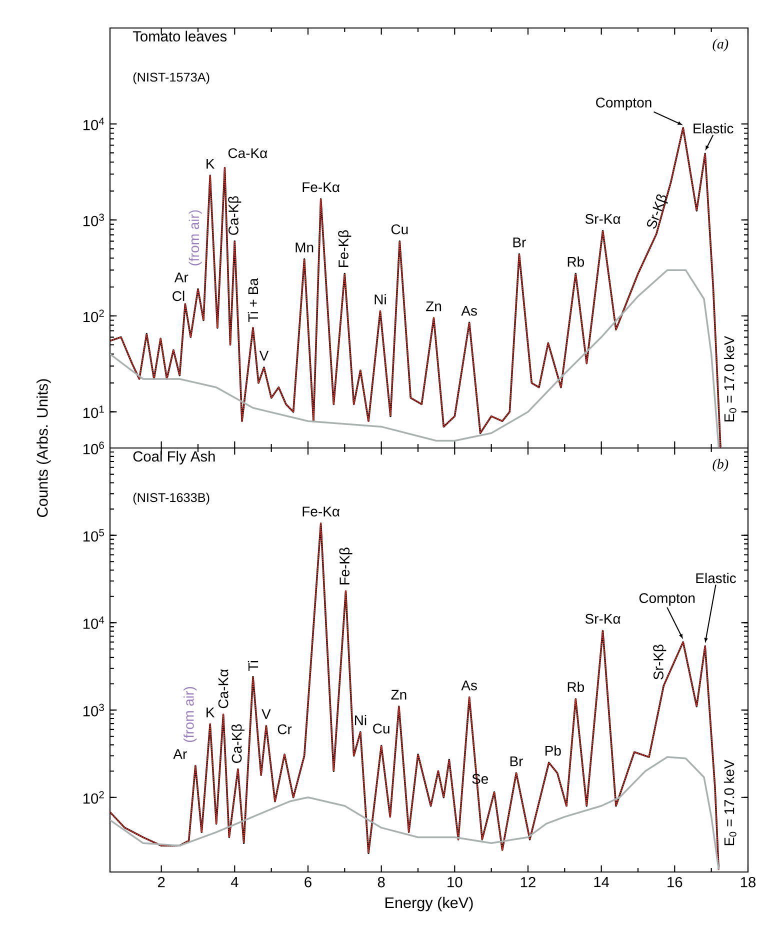 The image size is (766, 946). What do you see at coordinates (528, 882) in the screenshot?
I see `x-tick-label: 12` at bounding box center [528, 882].